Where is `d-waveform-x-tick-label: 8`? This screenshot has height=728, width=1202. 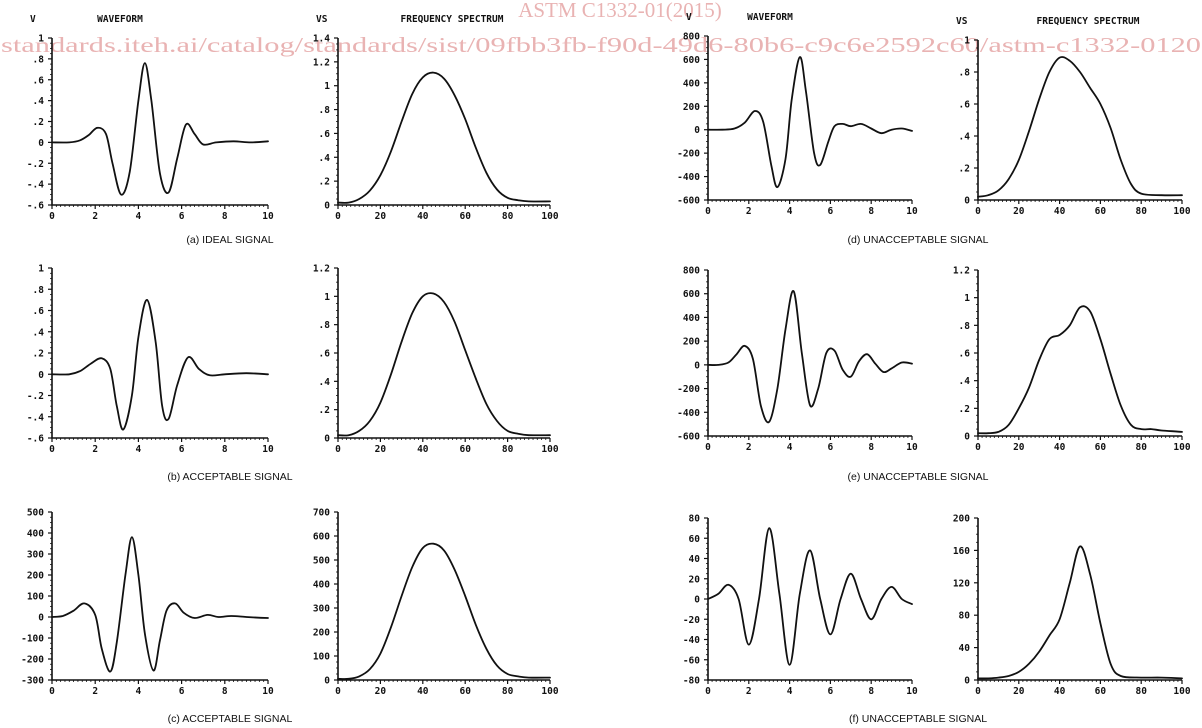 d-waveform-x-tick-label: 8 is located at coordinates (871, 211).